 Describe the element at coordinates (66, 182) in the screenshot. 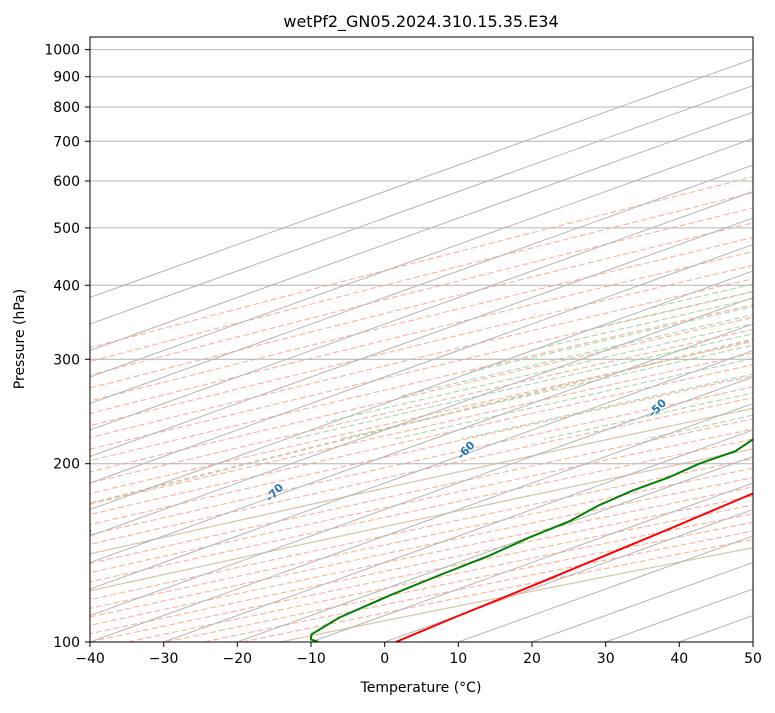

I see `y-tick-label: 600` at that location.